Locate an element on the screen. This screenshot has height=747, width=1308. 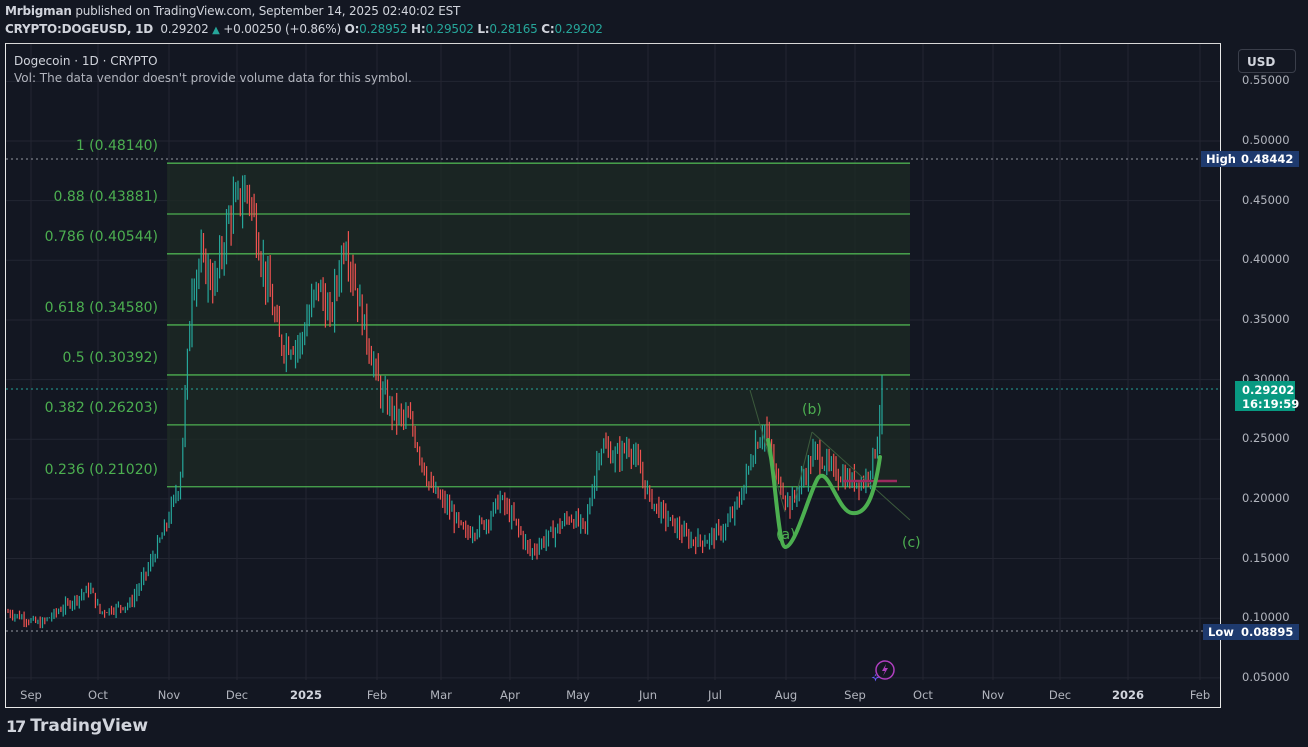
annotation-b: (b) is located at coordinates (812, 410).